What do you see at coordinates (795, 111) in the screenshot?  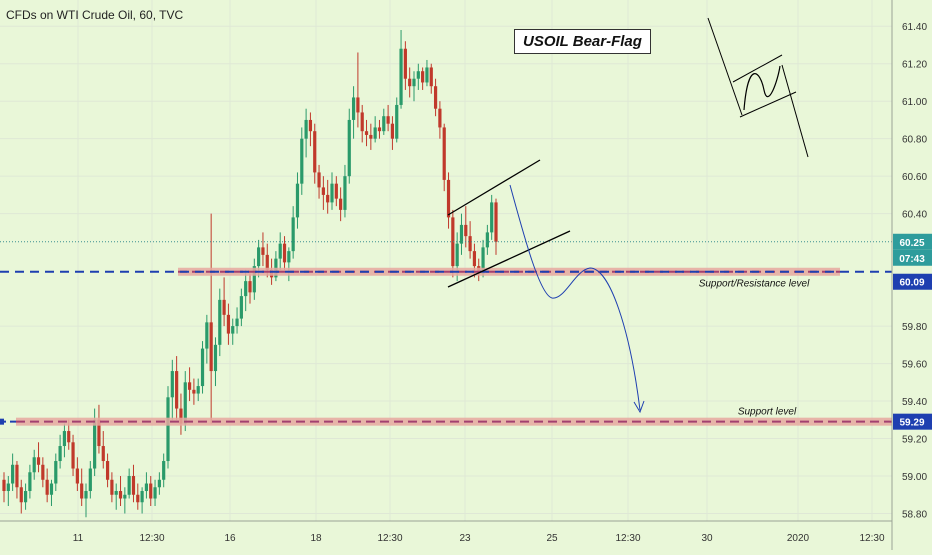 I see `sketch-pole-right` at bounding box center [795, 111].